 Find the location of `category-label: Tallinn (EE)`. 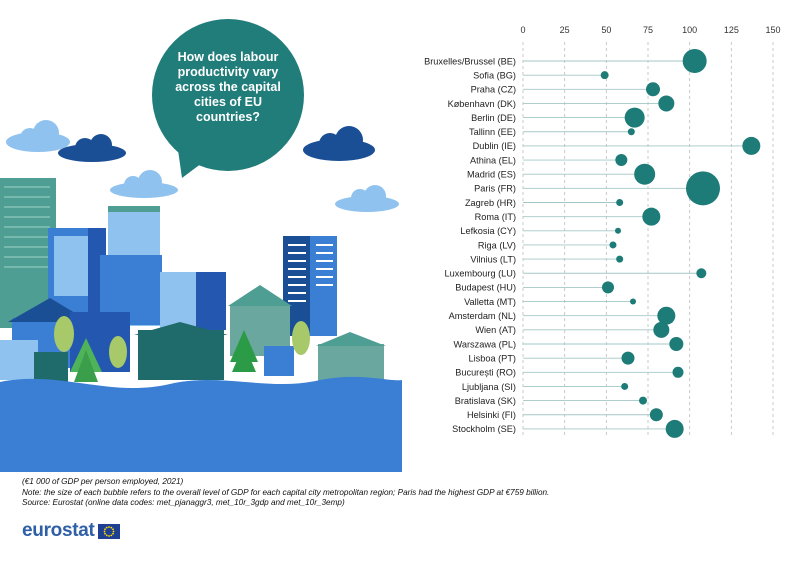

category-label: Tallinn (EE) is located at coordinates (492, 132).